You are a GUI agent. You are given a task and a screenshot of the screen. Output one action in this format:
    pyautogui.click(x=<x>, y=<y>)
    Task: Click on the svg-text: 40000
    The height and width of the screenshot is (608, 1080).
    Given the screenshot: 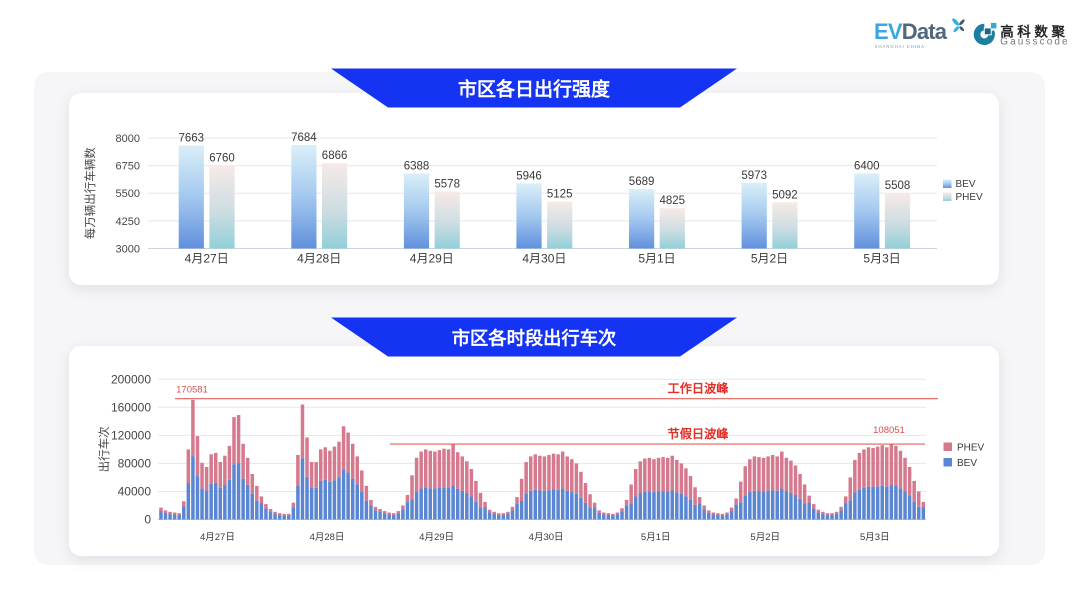 What is the action you would take?
    pyautogui.click(x=135, y=492)
    